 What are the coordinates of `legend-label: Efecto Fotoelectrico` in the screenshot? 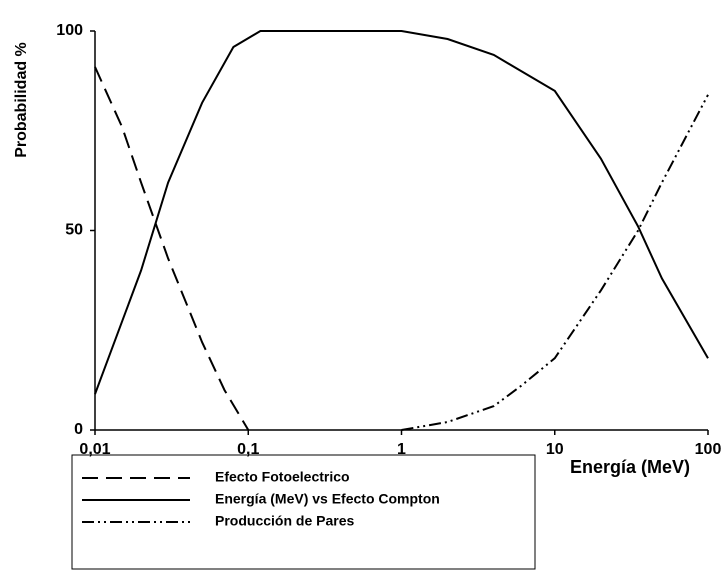 It's located at (282, 477).